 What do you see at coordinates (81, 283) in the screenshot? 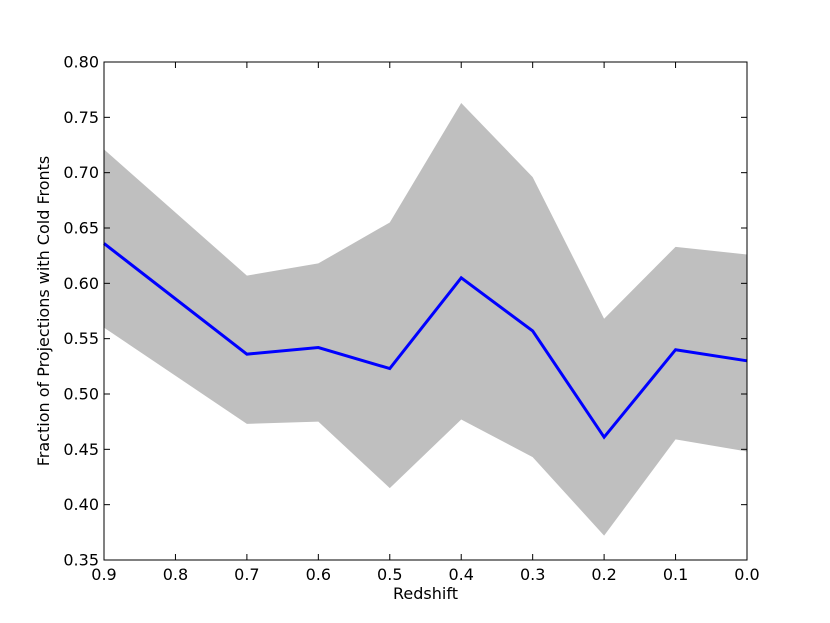
I see `y-tick-label: 0.60` at bounding box center [81, 283].